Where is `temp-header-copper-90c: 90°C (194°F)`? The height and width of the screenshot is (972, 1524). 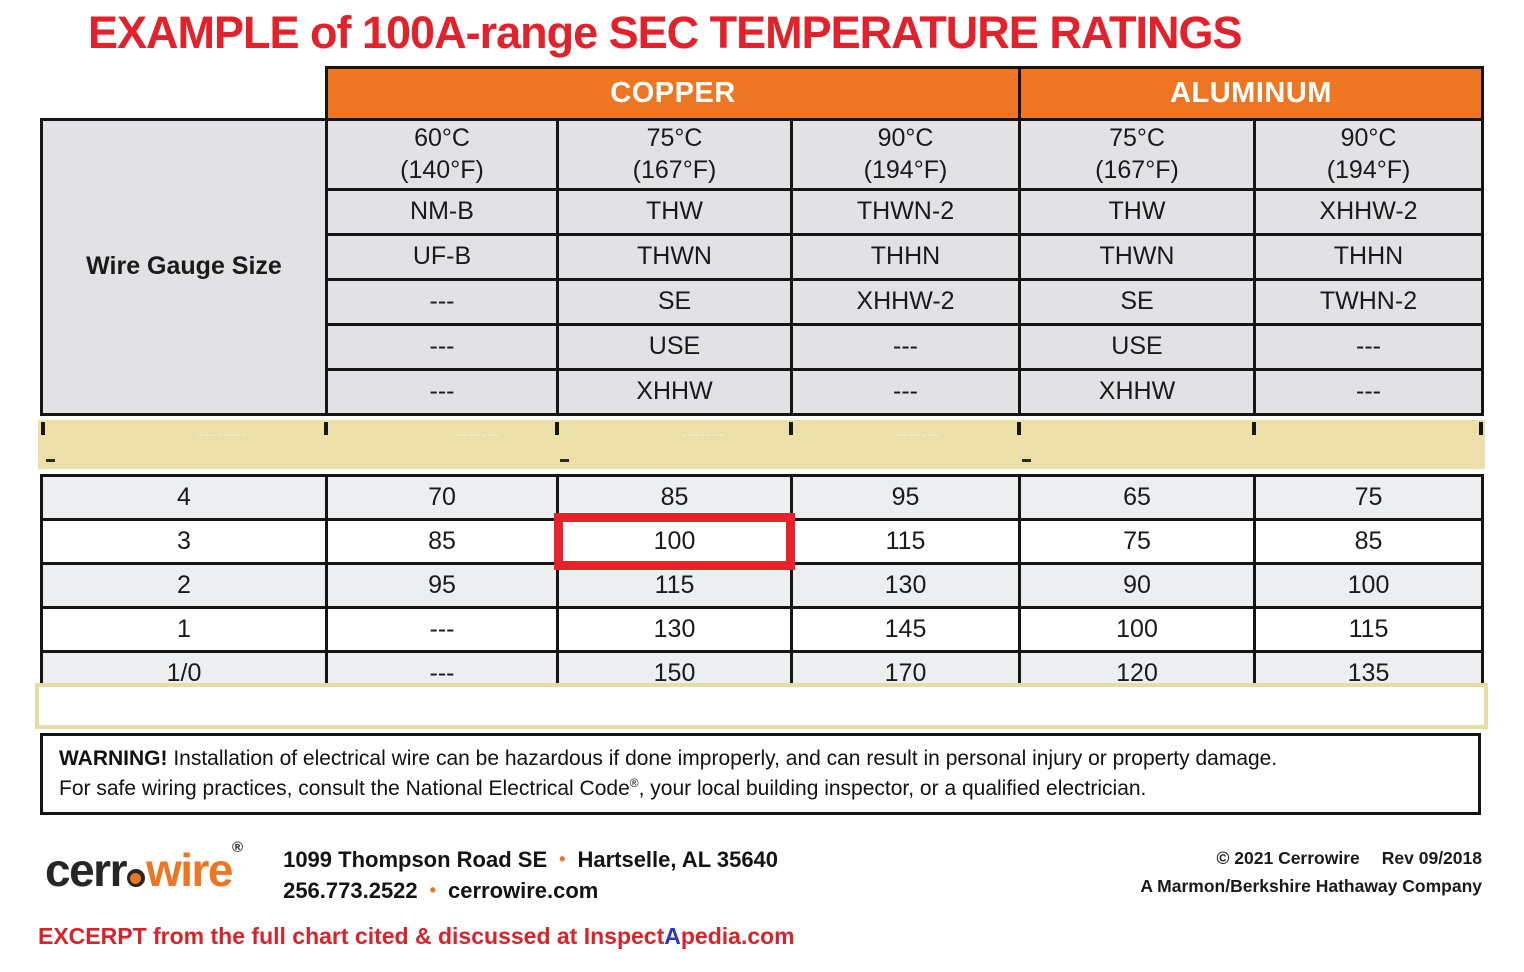 temp-header-copper-90c: 90°C (194°F) is located at coordinates (905, 154).